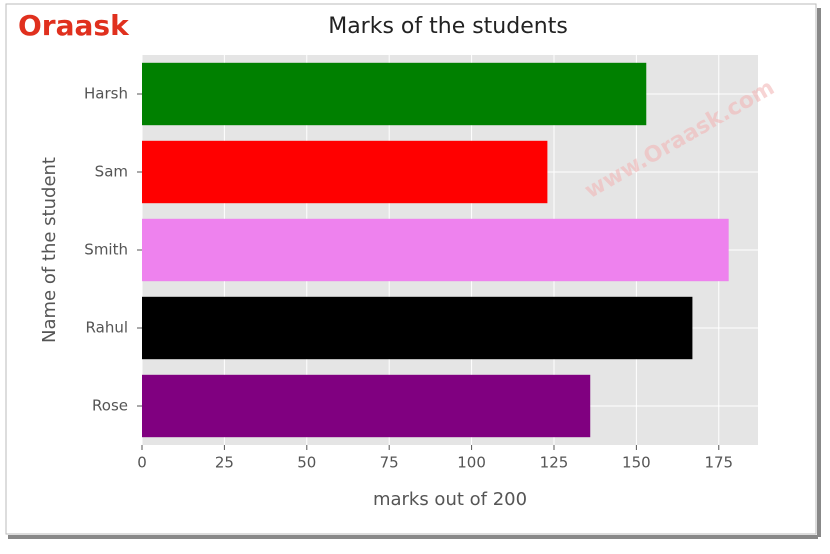  Describe the element at coordinates (107, 328) in the screenshot. I see `y-tick-label: Rahul` at that location.